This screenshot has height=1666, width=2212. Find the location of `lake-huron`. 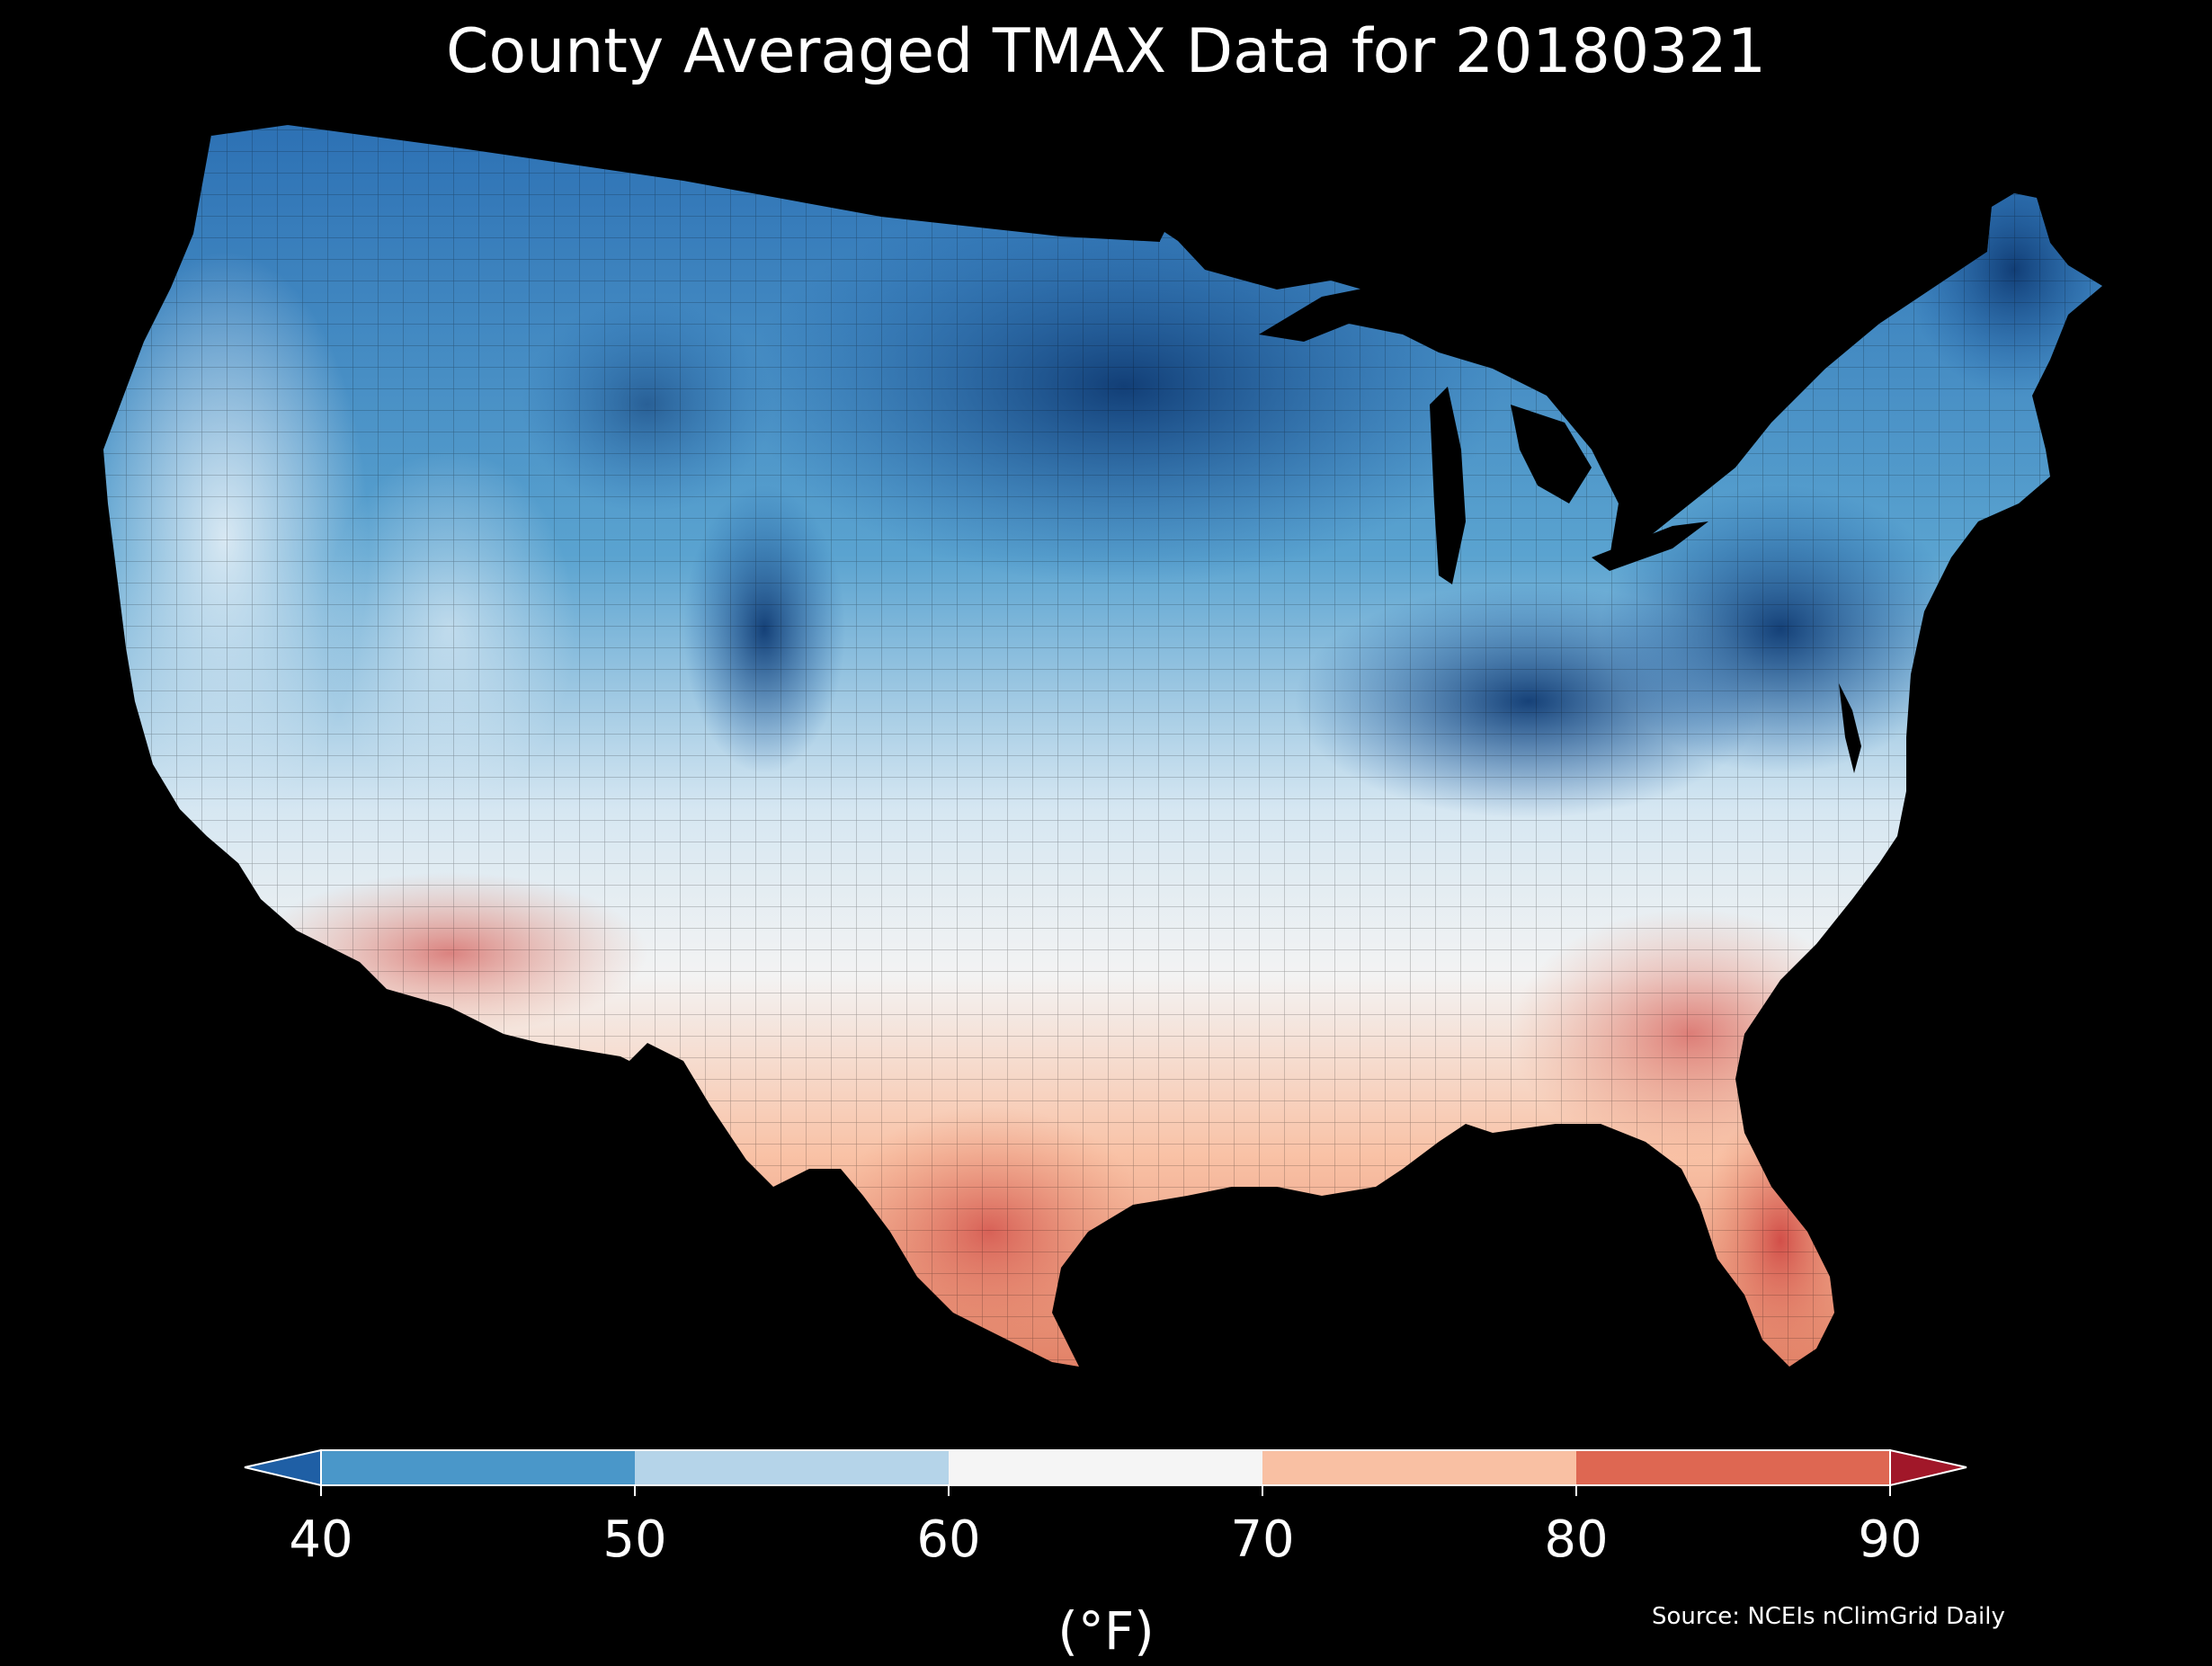

lake-huron is located at coordinates (1551, 454).